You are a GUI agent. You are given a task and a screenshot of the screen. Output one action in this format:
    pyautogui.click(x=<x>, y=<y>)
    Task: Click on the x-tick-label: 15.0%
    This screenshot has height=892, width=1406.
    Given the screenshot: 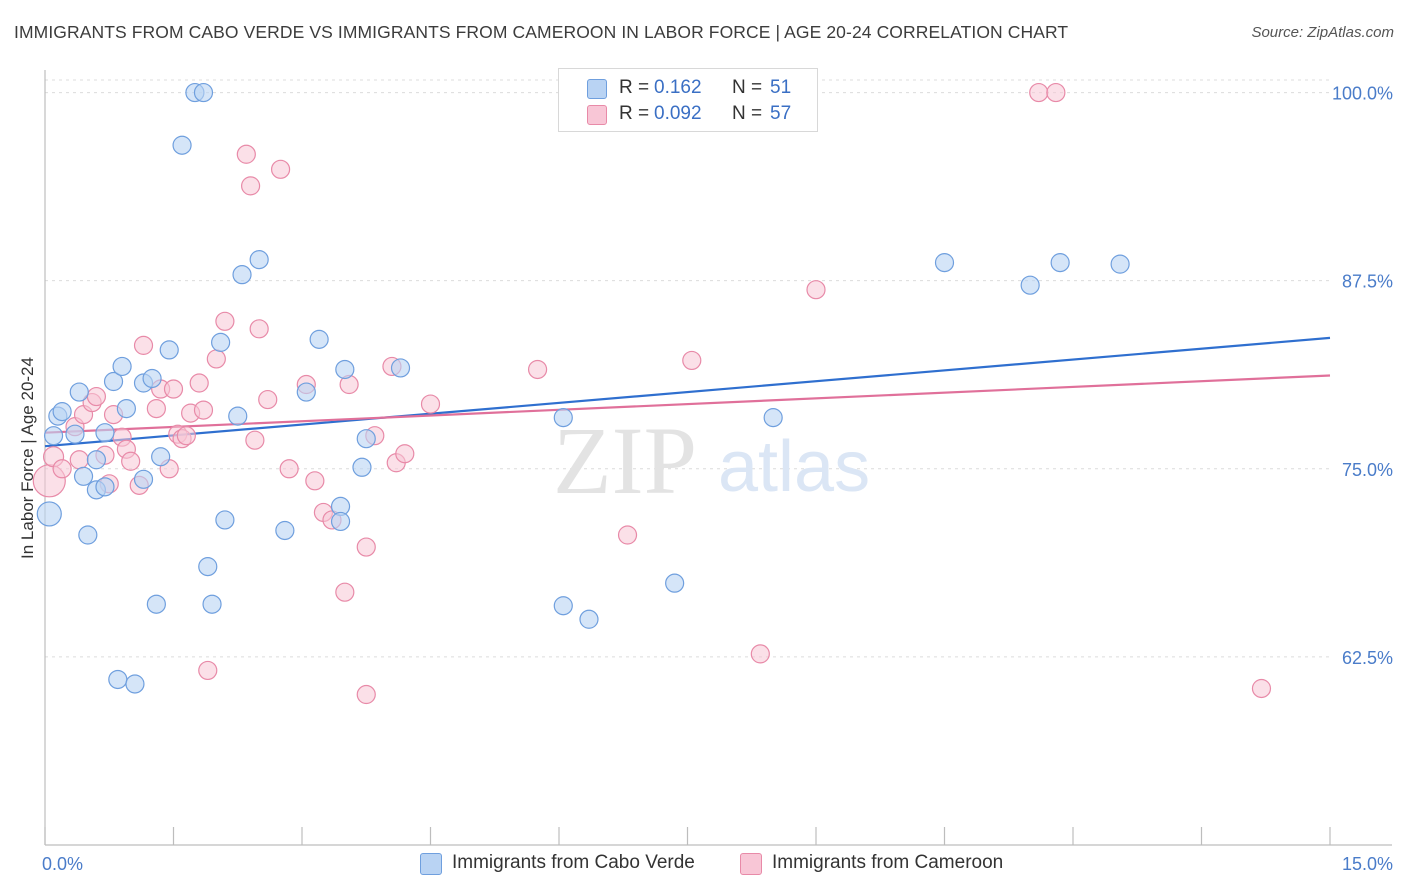 What is the action you would take?
    pyautogui.click(x=1367, y=864)
    